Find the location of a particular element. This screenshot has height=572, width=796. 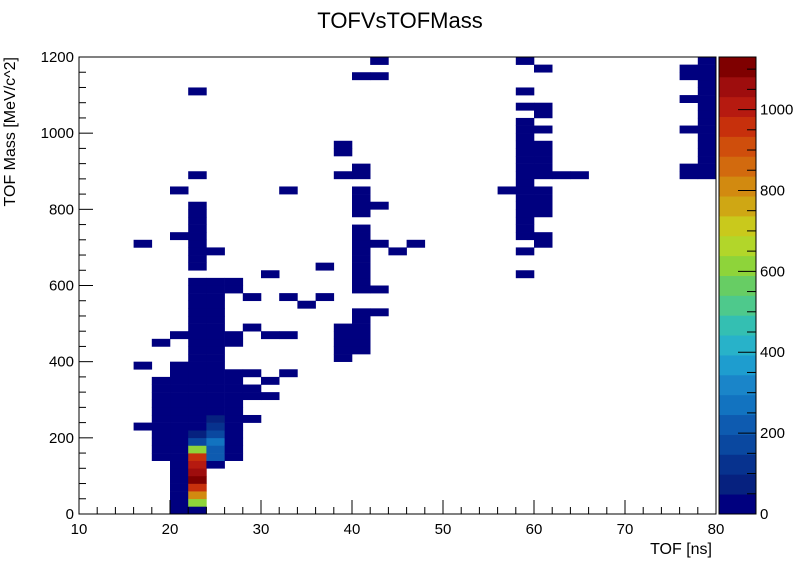

y-axis-label: TOF Mass [MeV/c^2] is located at coordinates (10, 131).